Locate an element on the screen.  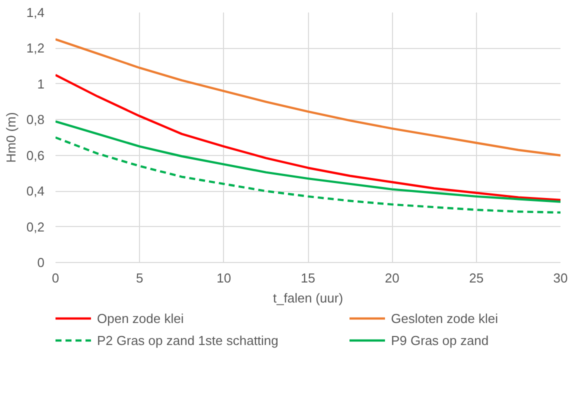
y-tick-label: 0,2 is located at coordinates (35, 226).